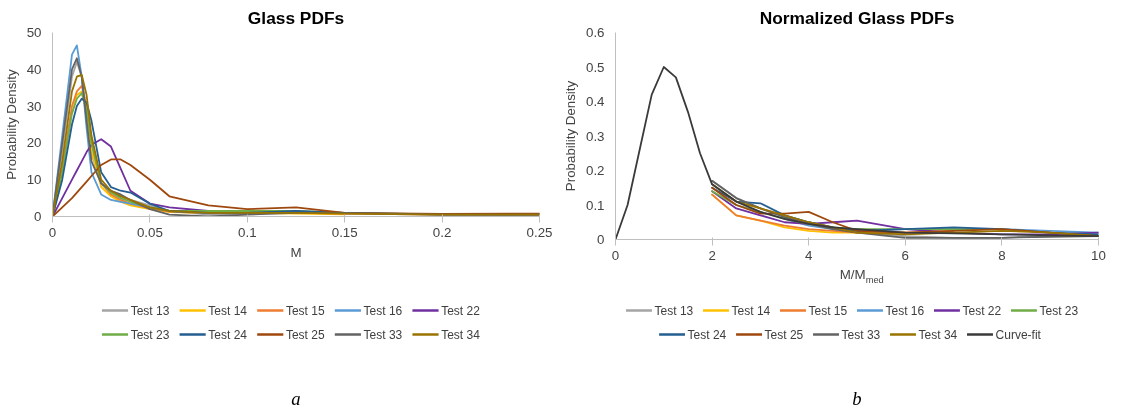  Describe the element at coordinates (442, 232) in the screenshot. I see `x-tick-label: 0.2` at that location.